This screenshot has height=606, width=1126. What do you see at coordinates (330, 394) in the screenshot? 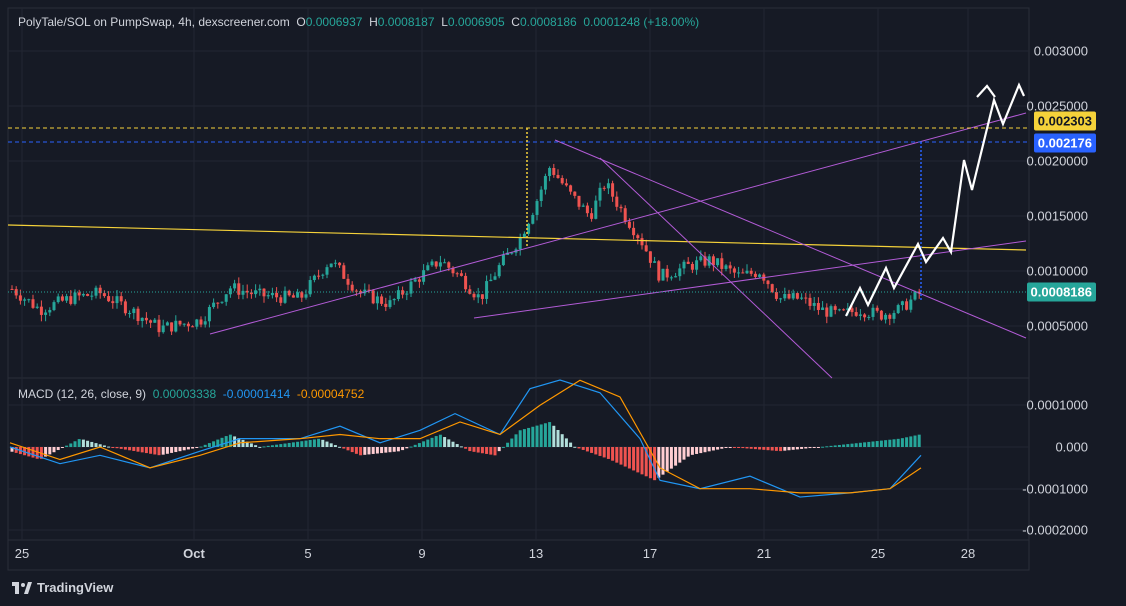
I see `hist-value: -0.00004752` at bounding box center [330, 394].